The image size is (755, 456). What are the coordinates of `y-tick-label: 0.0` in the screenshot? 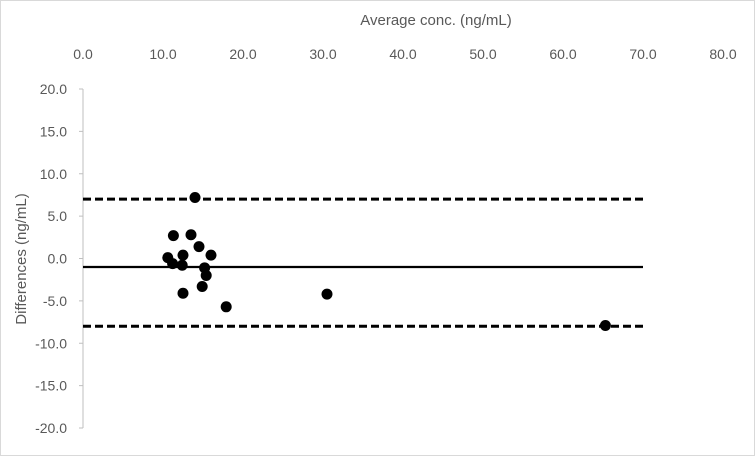 It's located at (58, 259).